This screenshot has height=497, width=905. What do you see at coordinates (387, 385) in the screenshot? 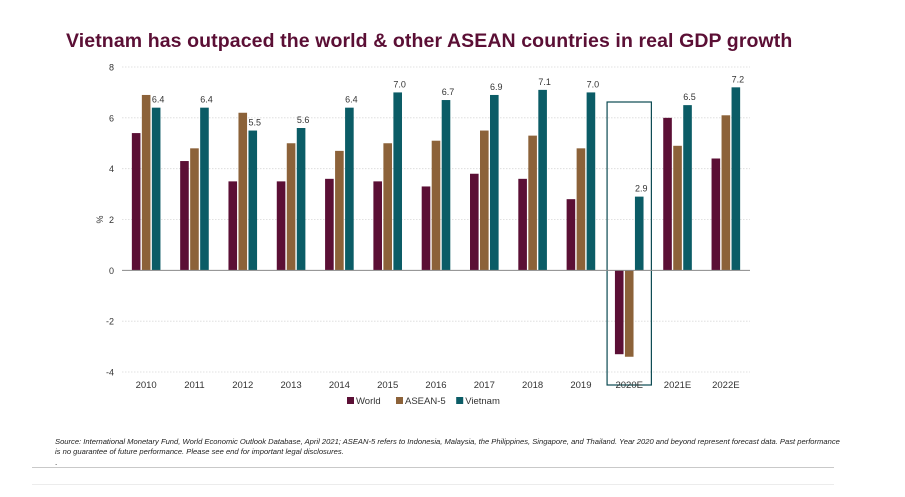
I see `x-tick-label: 2015` at bounding box center [387, 385].